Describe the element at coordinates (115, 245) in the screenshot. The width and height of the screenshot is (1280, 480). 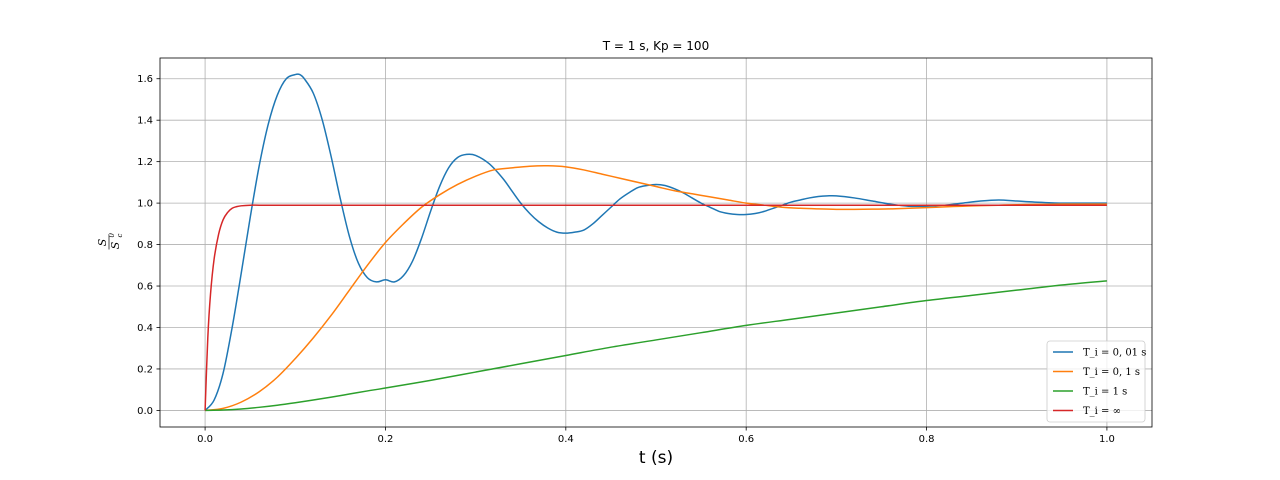
I see `y-label-denominator: S` at that location.